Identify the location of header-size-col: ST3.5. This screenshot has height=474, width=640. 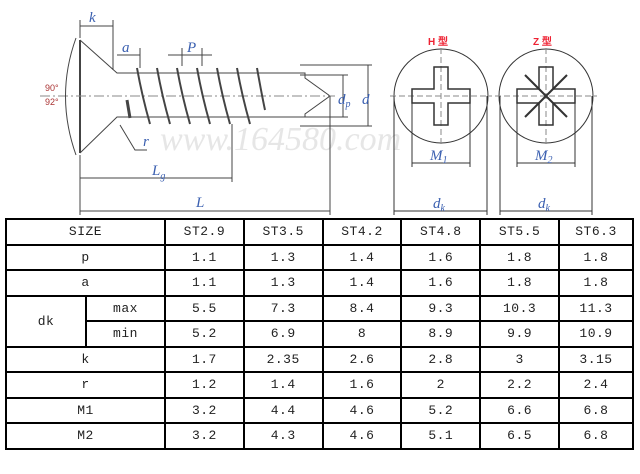
(283, 232).